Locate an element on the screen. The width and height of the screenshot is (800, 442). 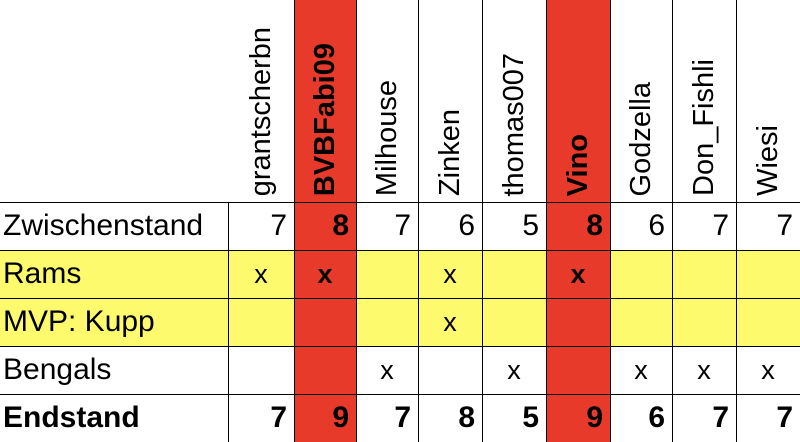
player-name: Godzella is located at coordinates (640, 138).